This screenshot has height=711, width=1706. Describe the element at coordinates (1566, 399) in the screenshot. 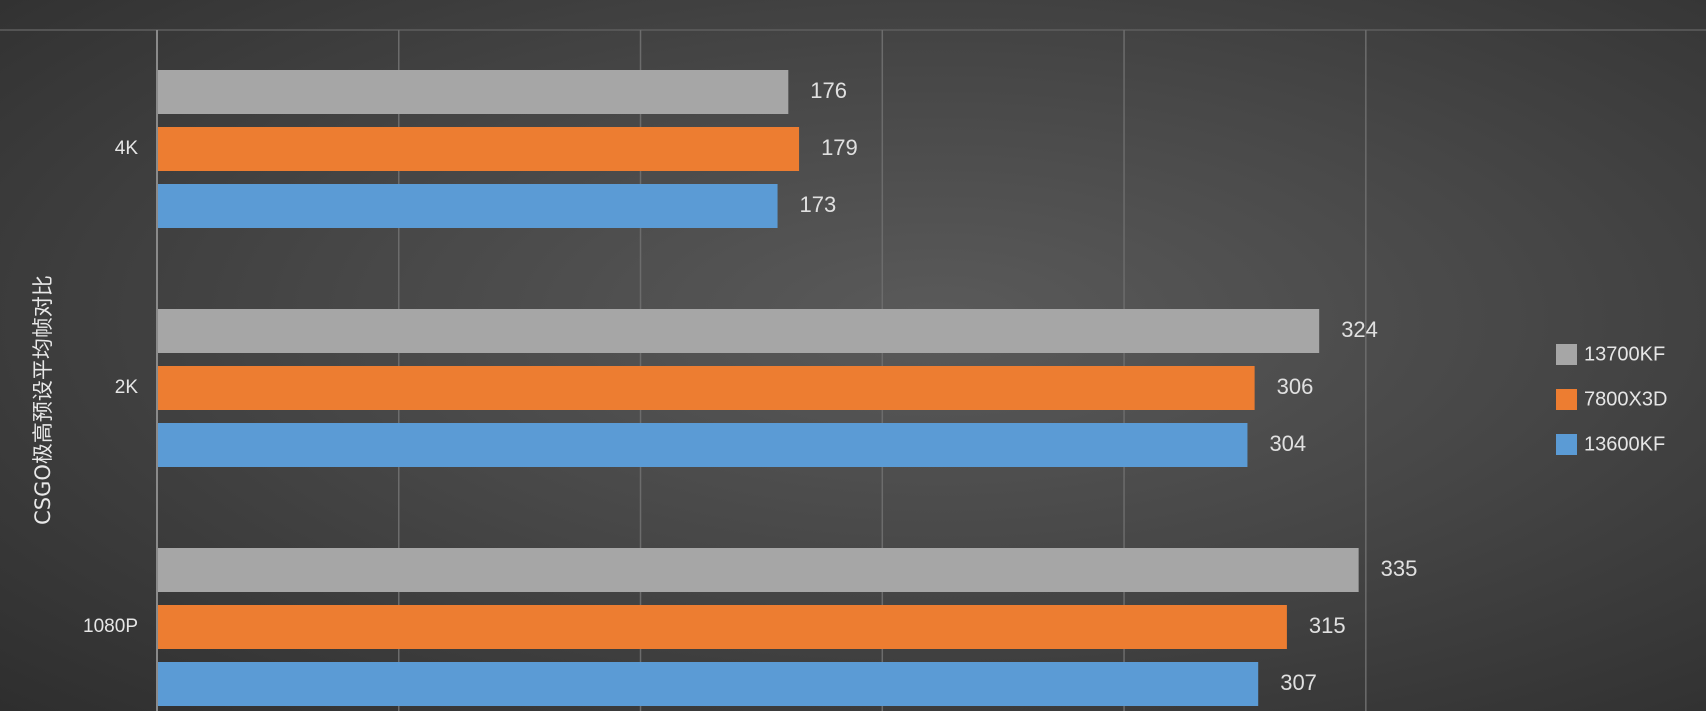

I see `legend-swatch-7800x3d` at that location.